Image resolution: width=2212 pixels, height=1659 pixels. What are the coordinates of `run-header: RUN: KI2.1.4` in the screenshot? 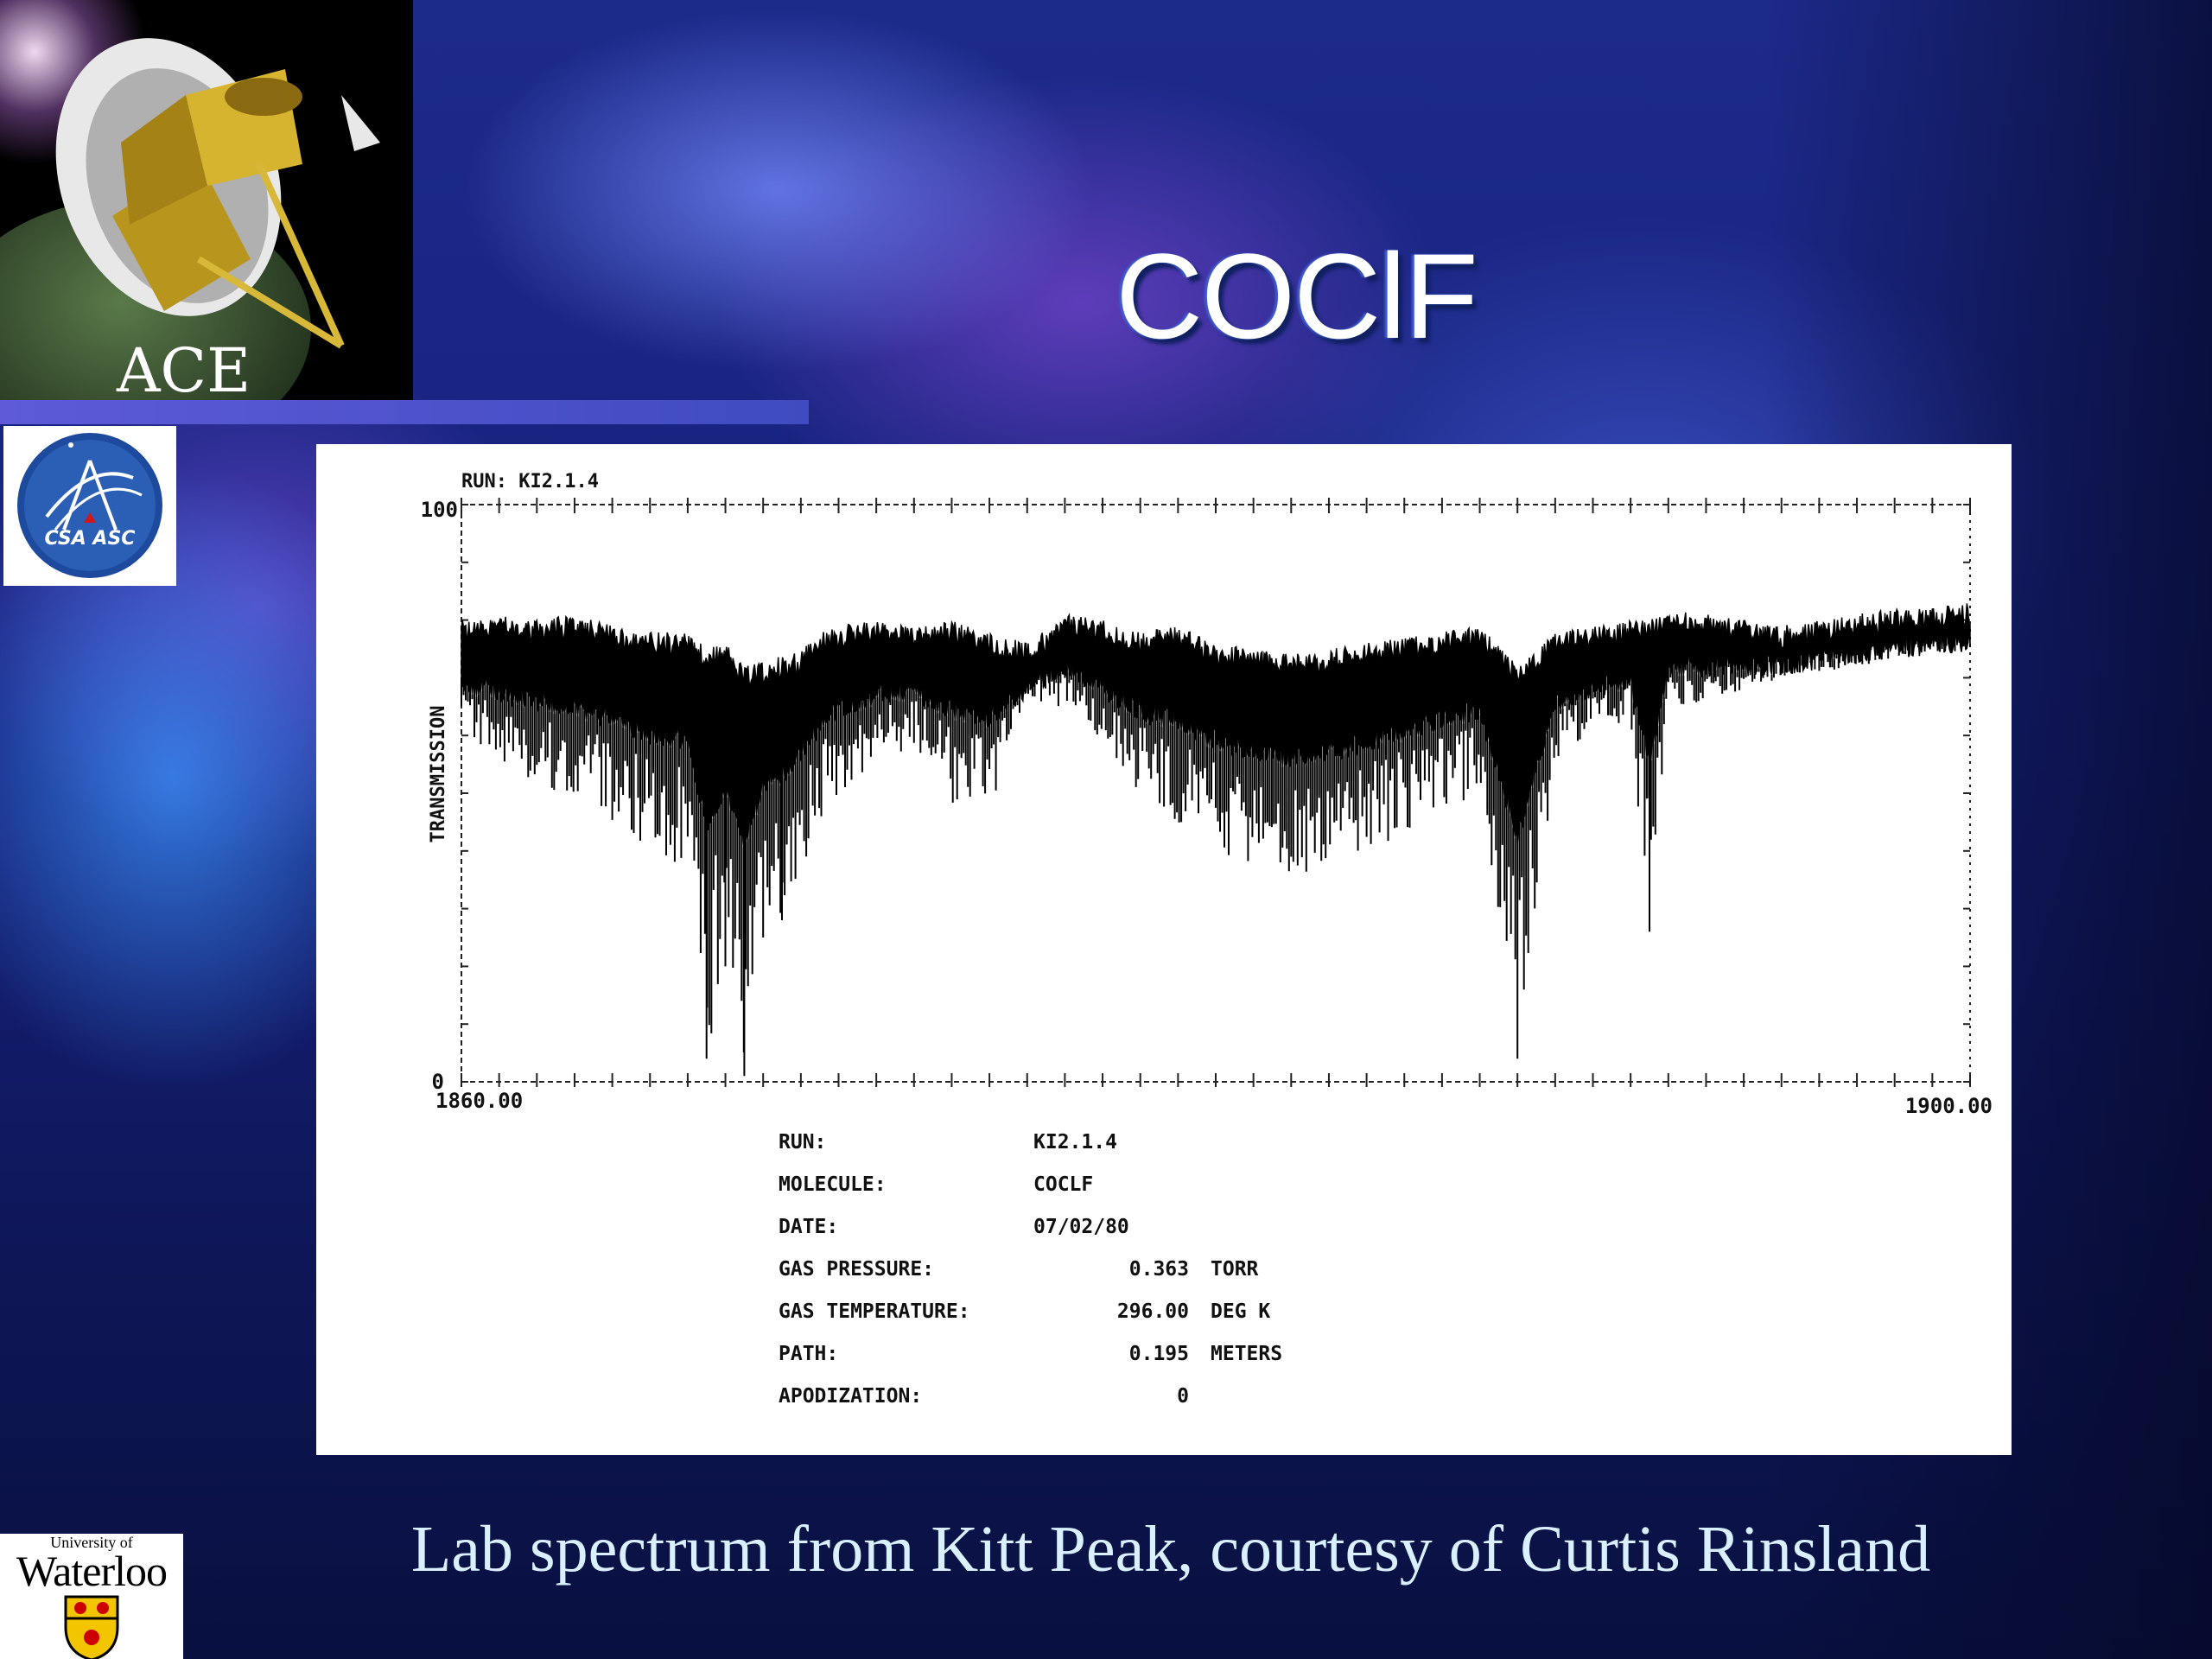 It's located at (530, 482).